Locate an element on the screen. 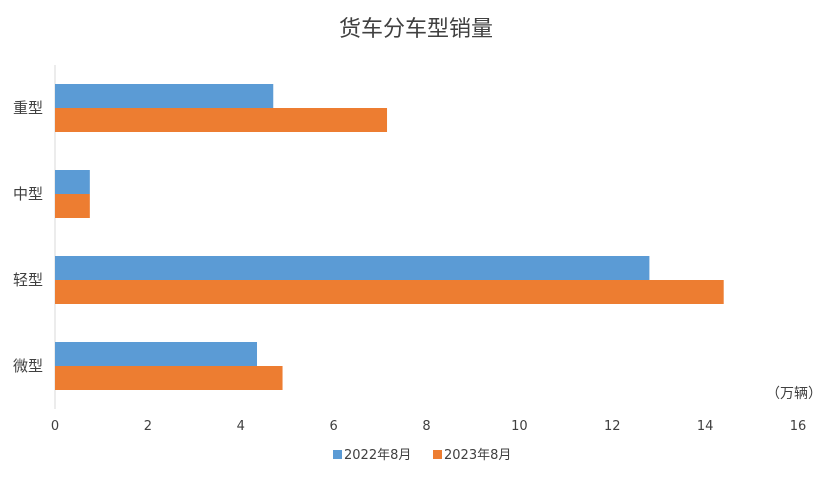 The height and width of the screenshot is (479, 832). category-label: 中型 is located at coordinates (28, 194).